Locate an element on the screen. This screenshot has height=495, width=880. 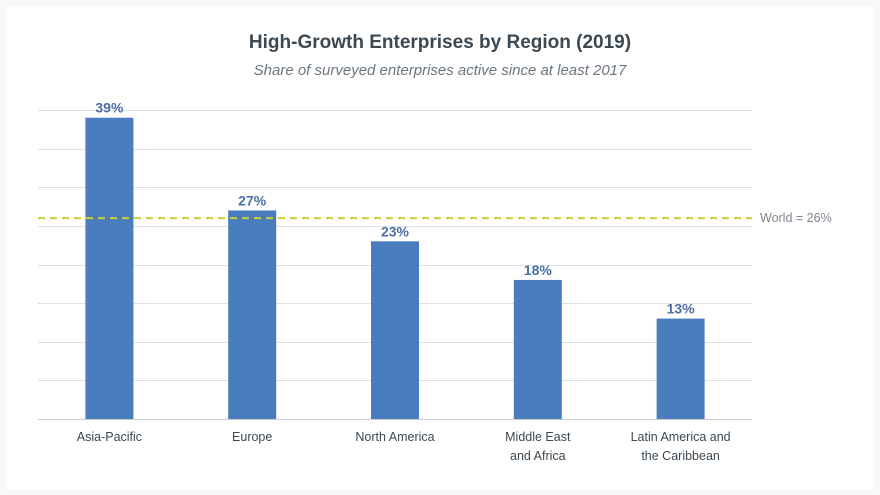
bar-value-label: 13% is located at coordinates (681, 309).